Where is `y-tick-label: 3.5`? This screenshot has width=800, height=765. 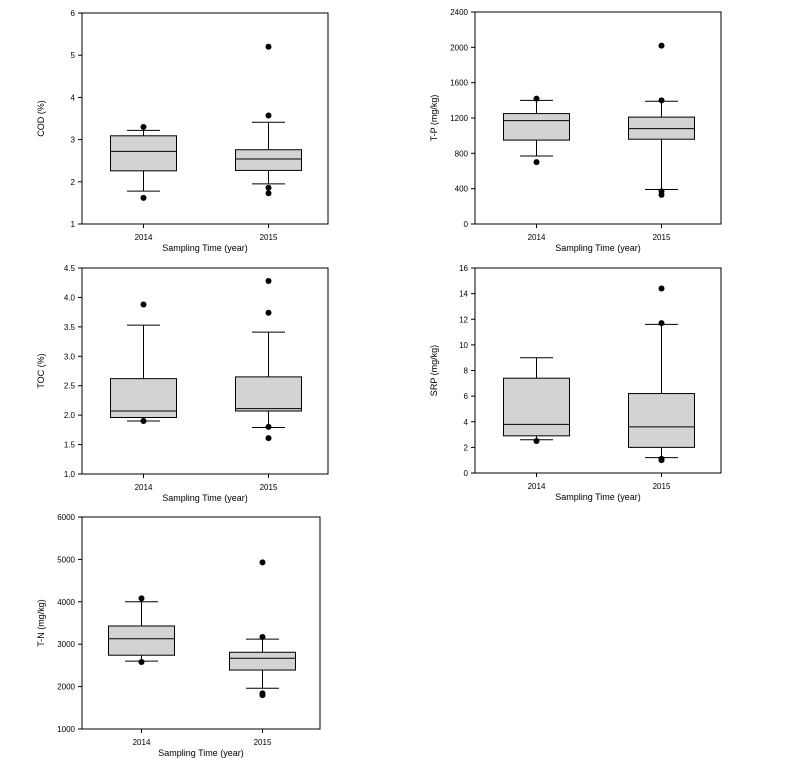 y-tick-label: 3.5 is located at coordinates (70, 327).